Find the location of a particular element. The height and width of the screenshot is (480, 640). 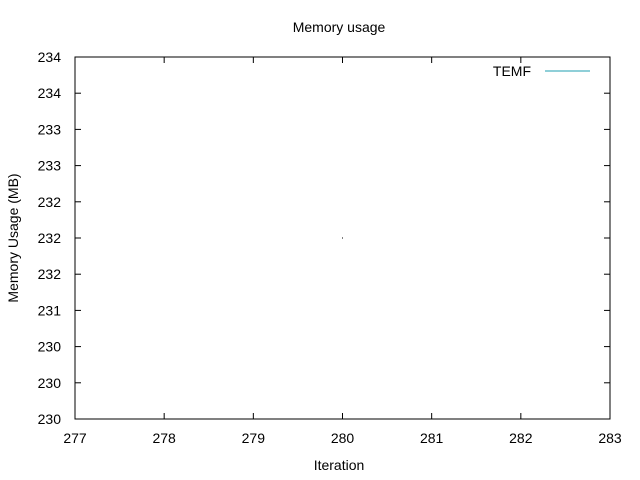

chart-title: Memory usage is located at coordinates (339, 27).